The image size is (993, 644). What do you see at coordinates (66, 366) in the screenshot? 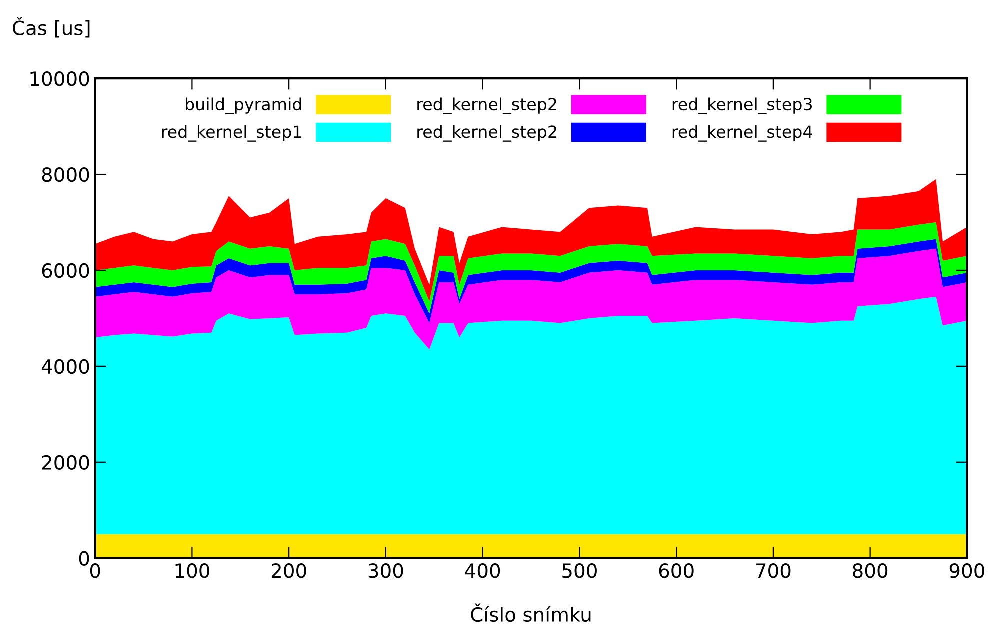
I see `y-tick-label: 4000` at bounding box center [66, 366].